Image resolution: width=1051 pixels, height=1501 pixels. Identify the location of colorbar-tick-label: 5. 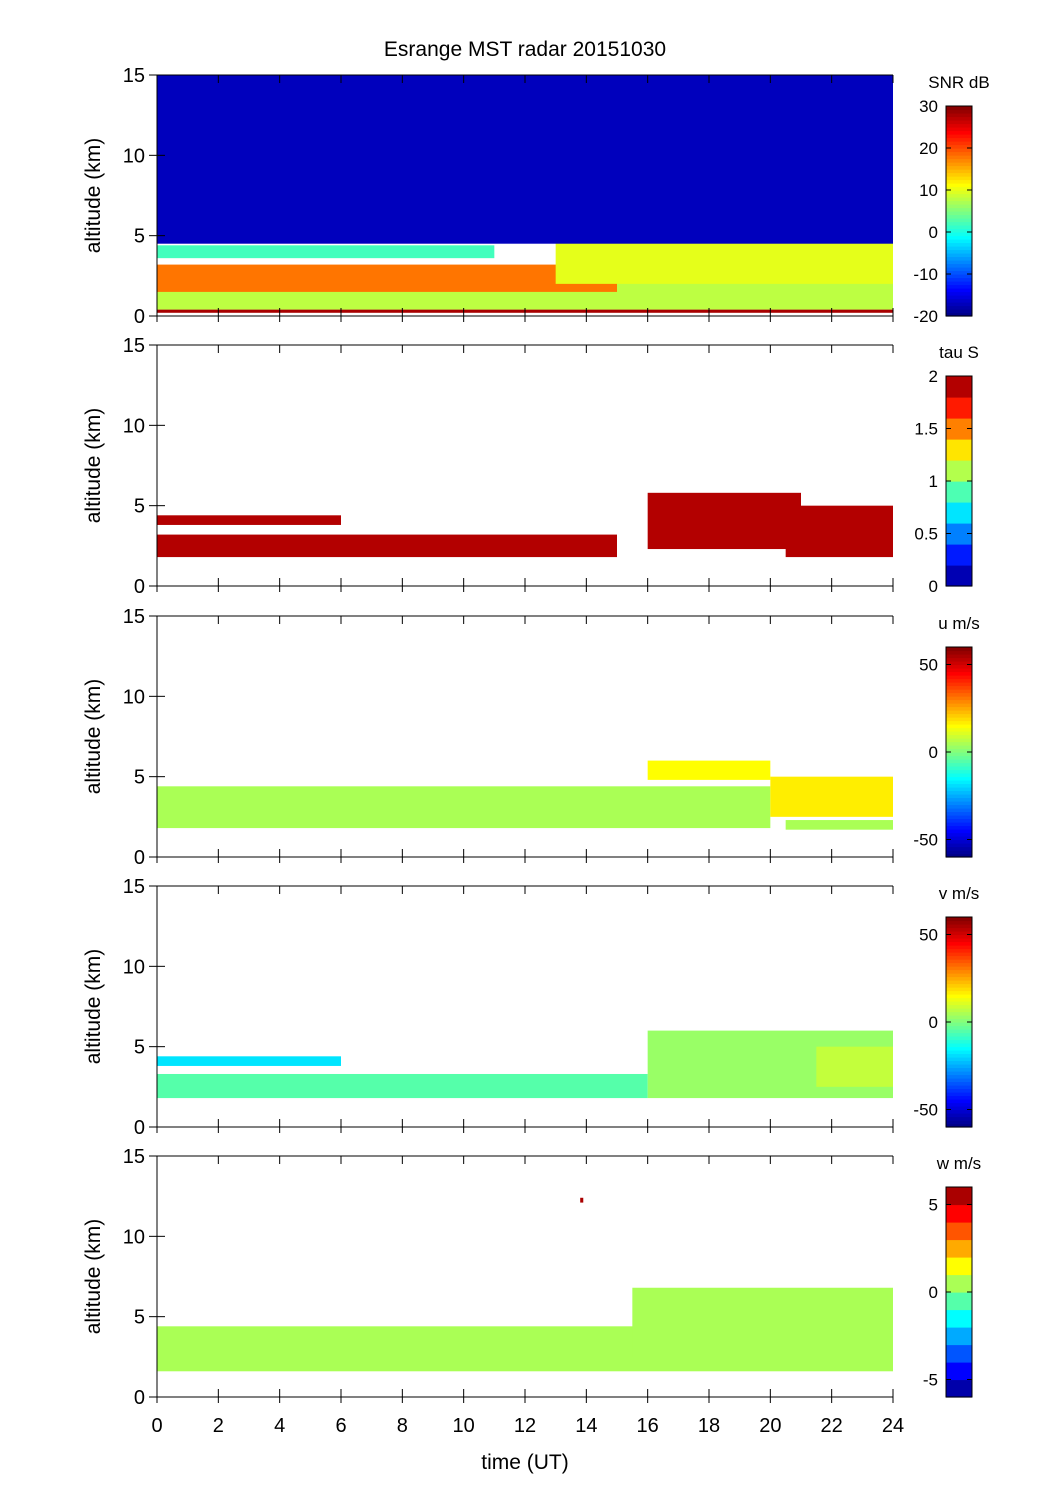
(933, 1205).